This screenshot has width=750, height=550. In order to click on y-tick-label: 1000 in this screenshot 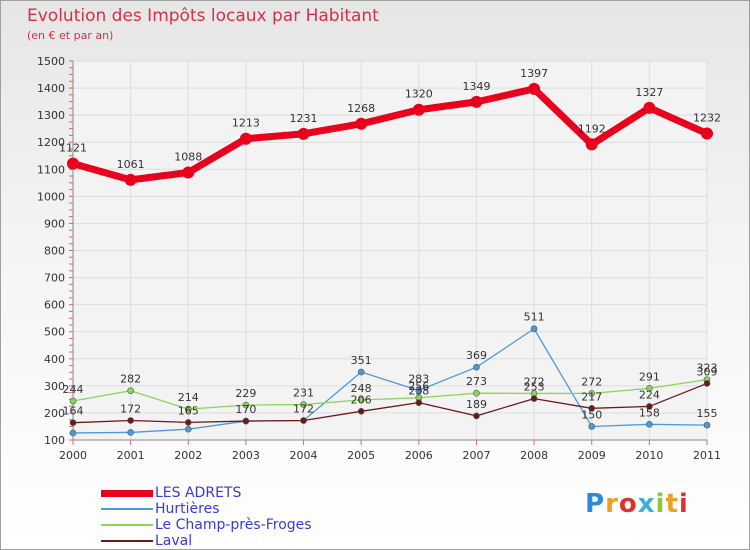, I will do `click(51, 196)`.